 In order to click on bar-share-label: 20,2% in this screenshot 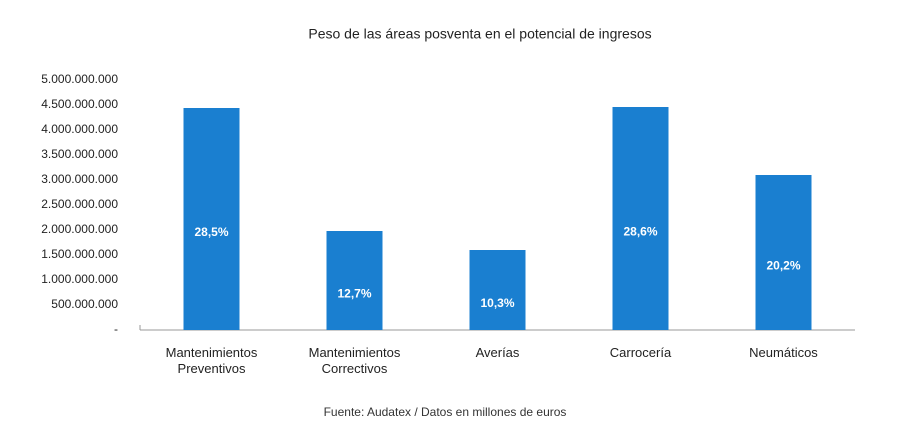, I will do `click(783, 266)`.